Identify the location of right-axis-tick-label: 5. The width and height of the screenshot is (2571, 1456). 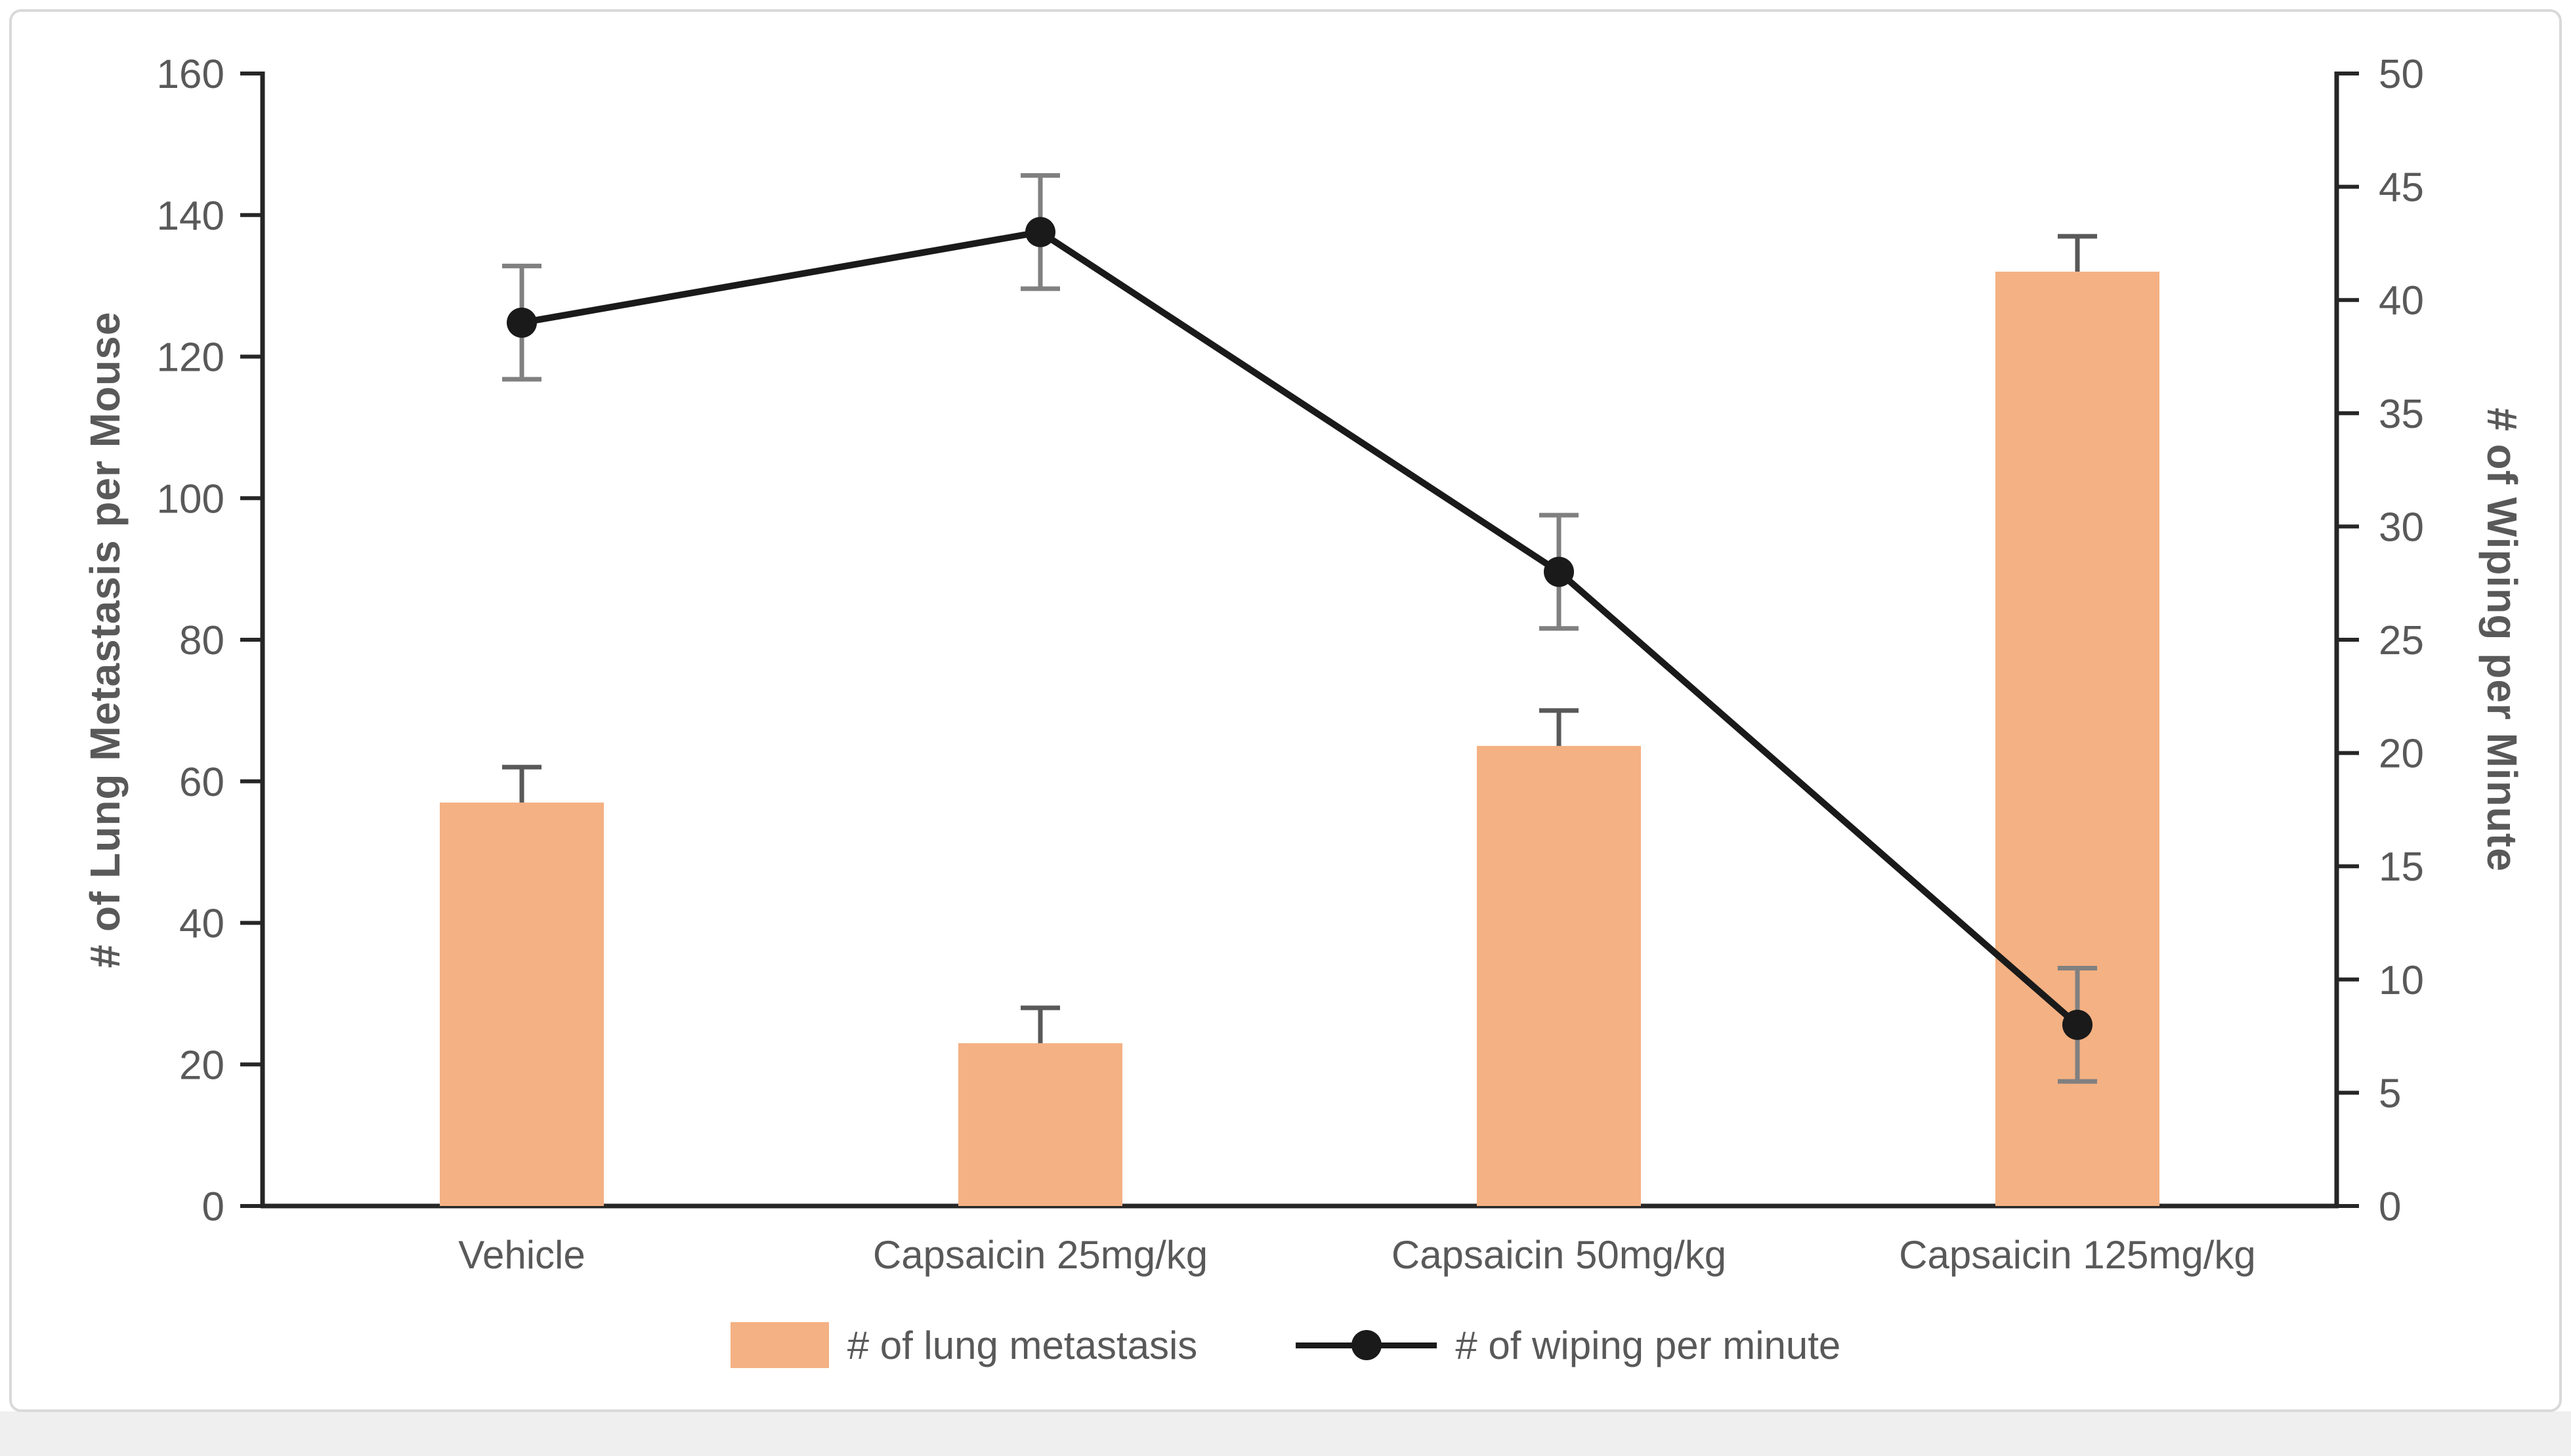
(2390, 1093).